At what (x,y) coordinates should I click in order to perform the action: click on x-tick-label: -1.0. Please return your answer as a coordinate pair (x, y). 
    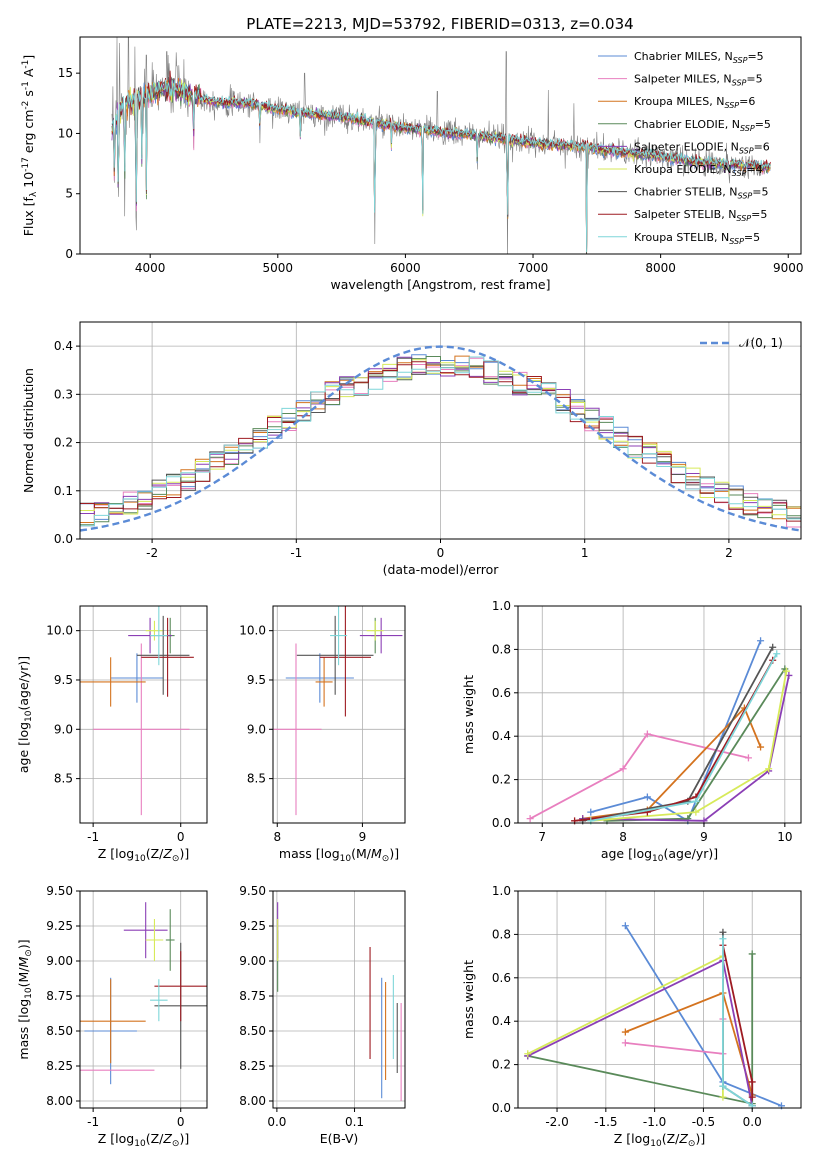
    Looking at the image, I should click on (654, 1122).